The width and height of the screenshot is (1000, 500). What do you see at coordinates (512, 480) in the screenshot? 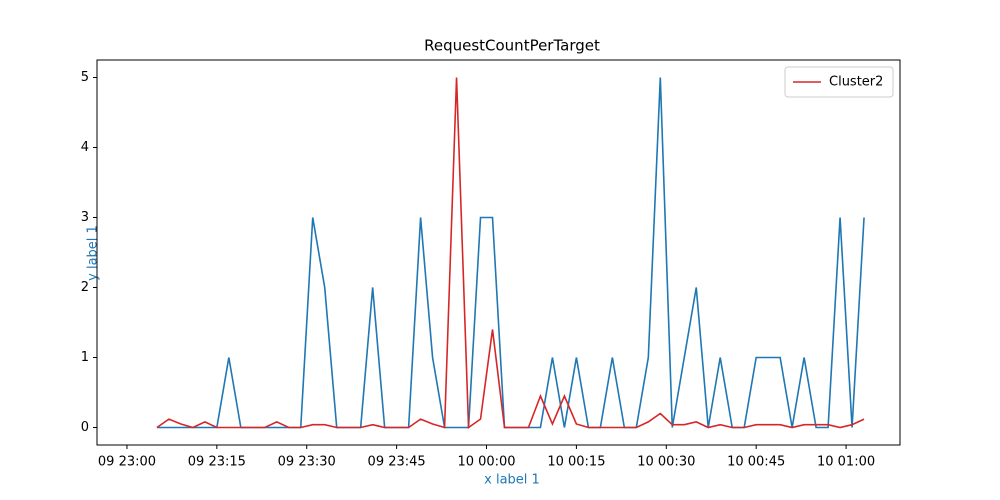
I see `x-axis-label: x label 1` at bounding box center [512, 480].